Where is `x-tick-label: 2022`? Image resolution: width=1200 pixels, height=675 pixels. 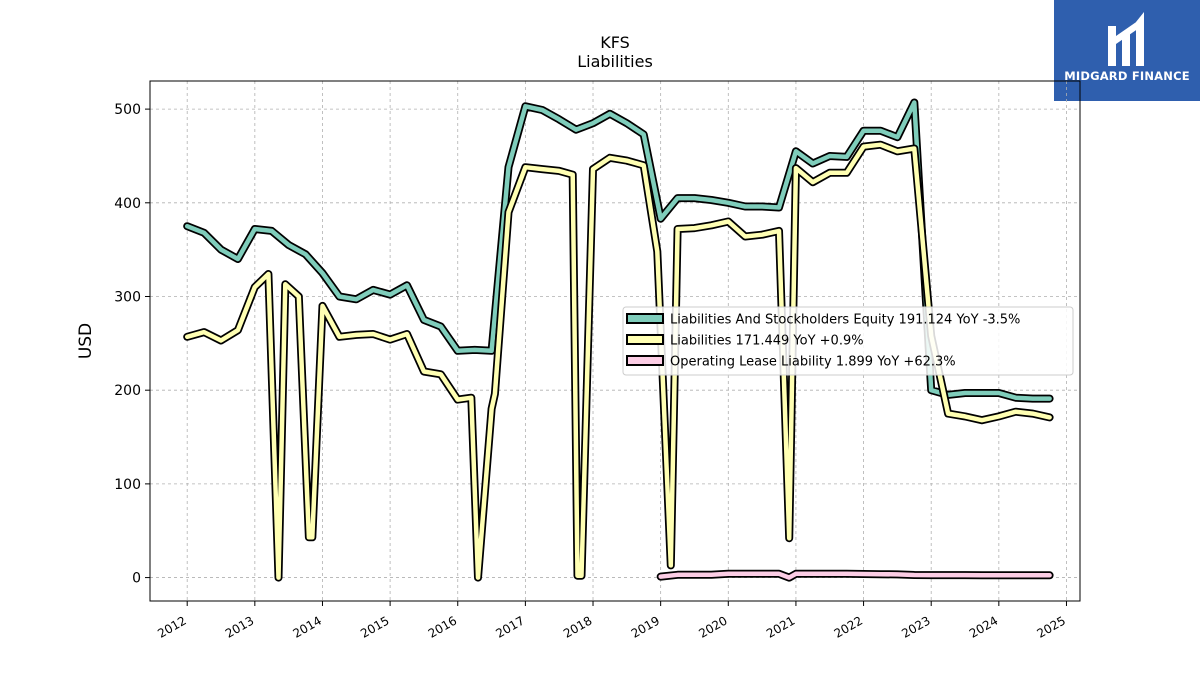
x-tick-label: 2022 is located at coordinates (848, 626).